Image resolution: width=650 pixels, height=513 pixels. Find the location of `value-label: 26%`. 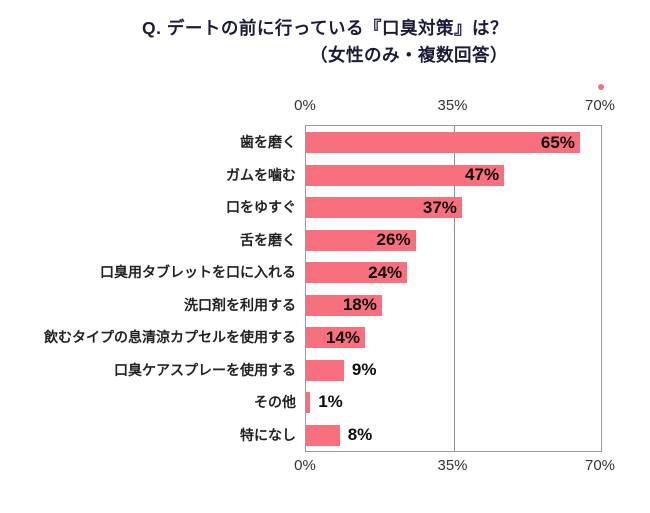

value-label: 26% is located at coordinates (393, 239).